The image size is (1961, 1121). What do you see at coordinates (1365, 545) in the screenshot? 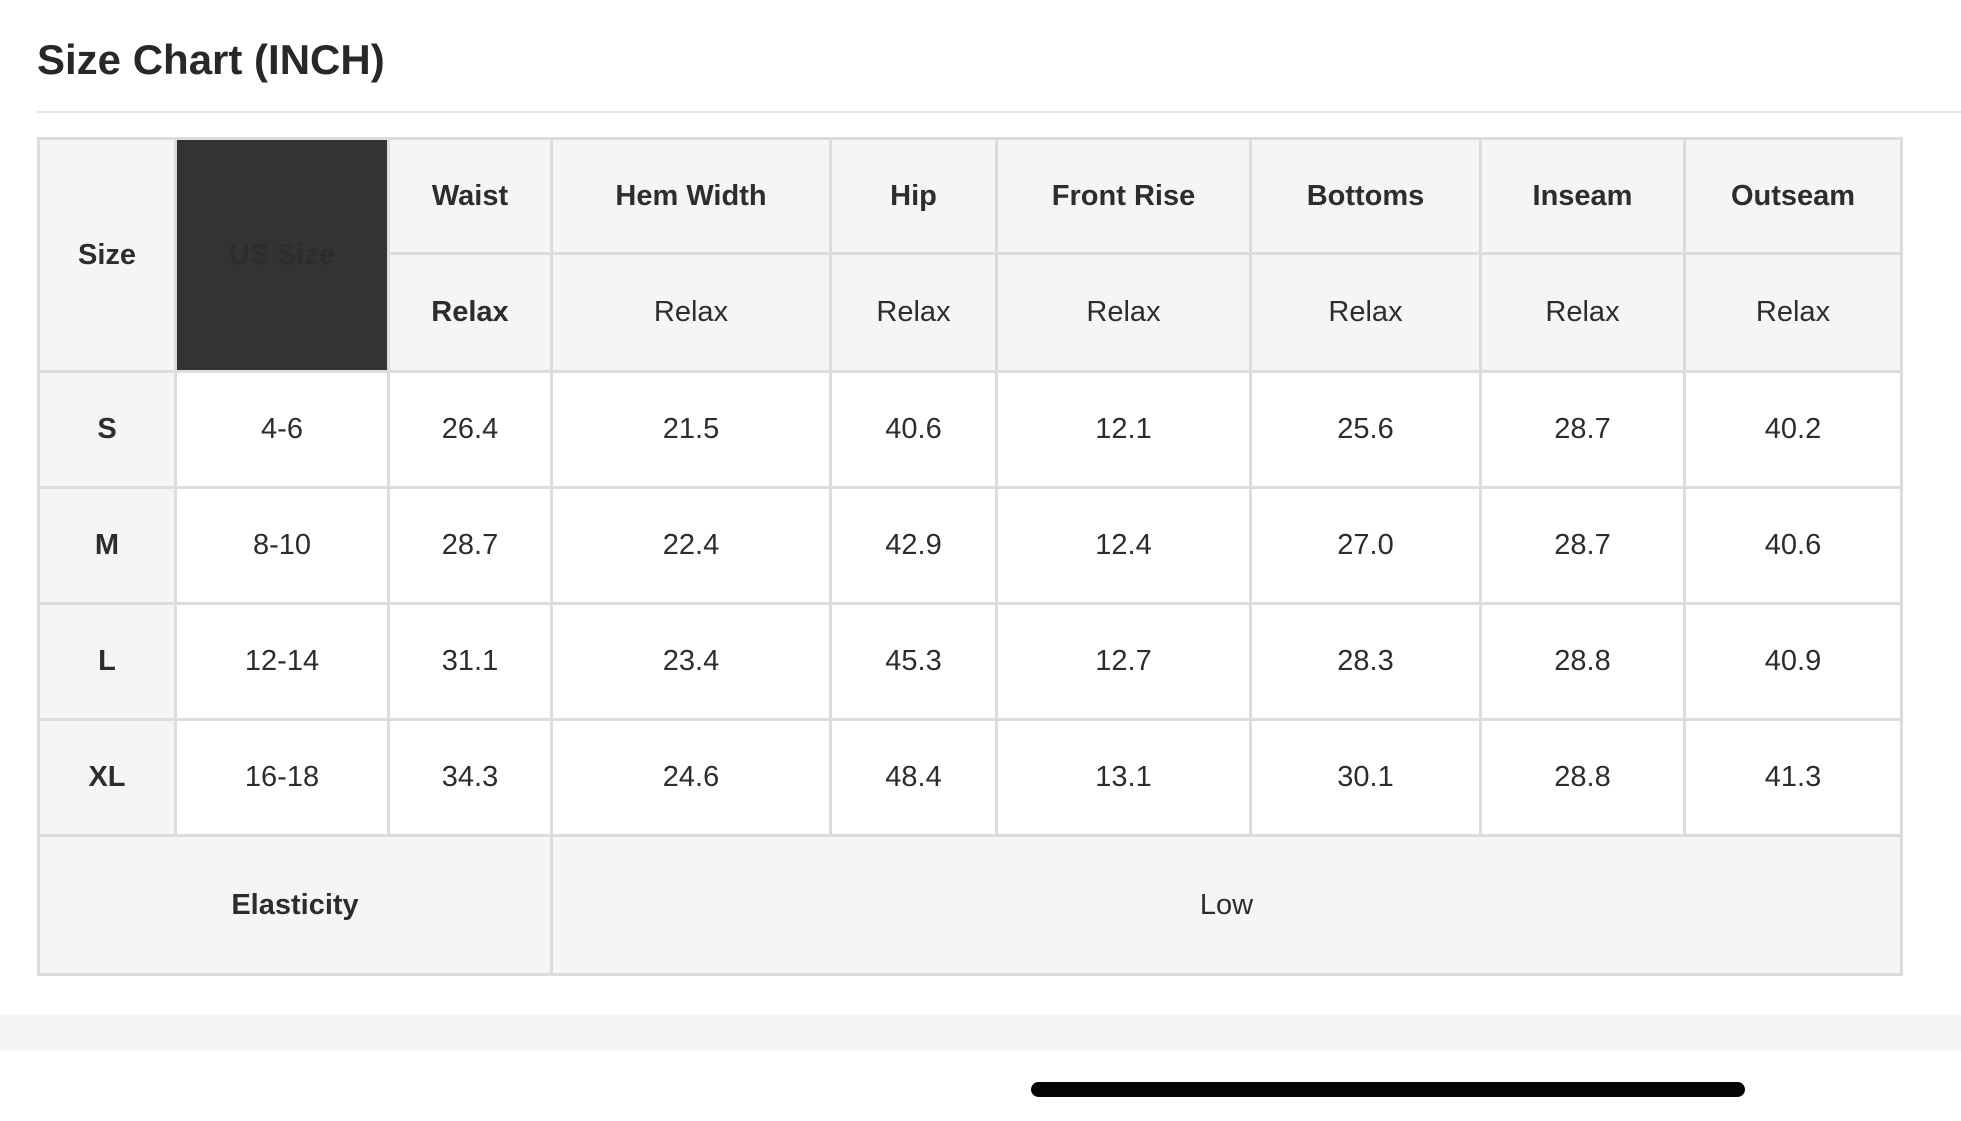
I see `measurement-cell: 27.0` at bounding box center [1365, 545].